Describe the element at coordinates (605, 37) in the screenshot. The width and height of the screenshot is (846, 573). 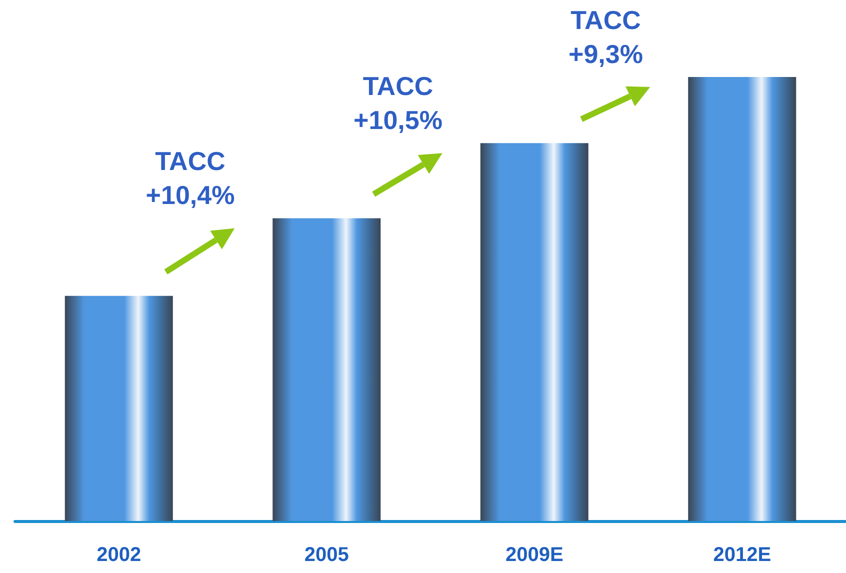
I see `text: TACC +9,3%` at that location.